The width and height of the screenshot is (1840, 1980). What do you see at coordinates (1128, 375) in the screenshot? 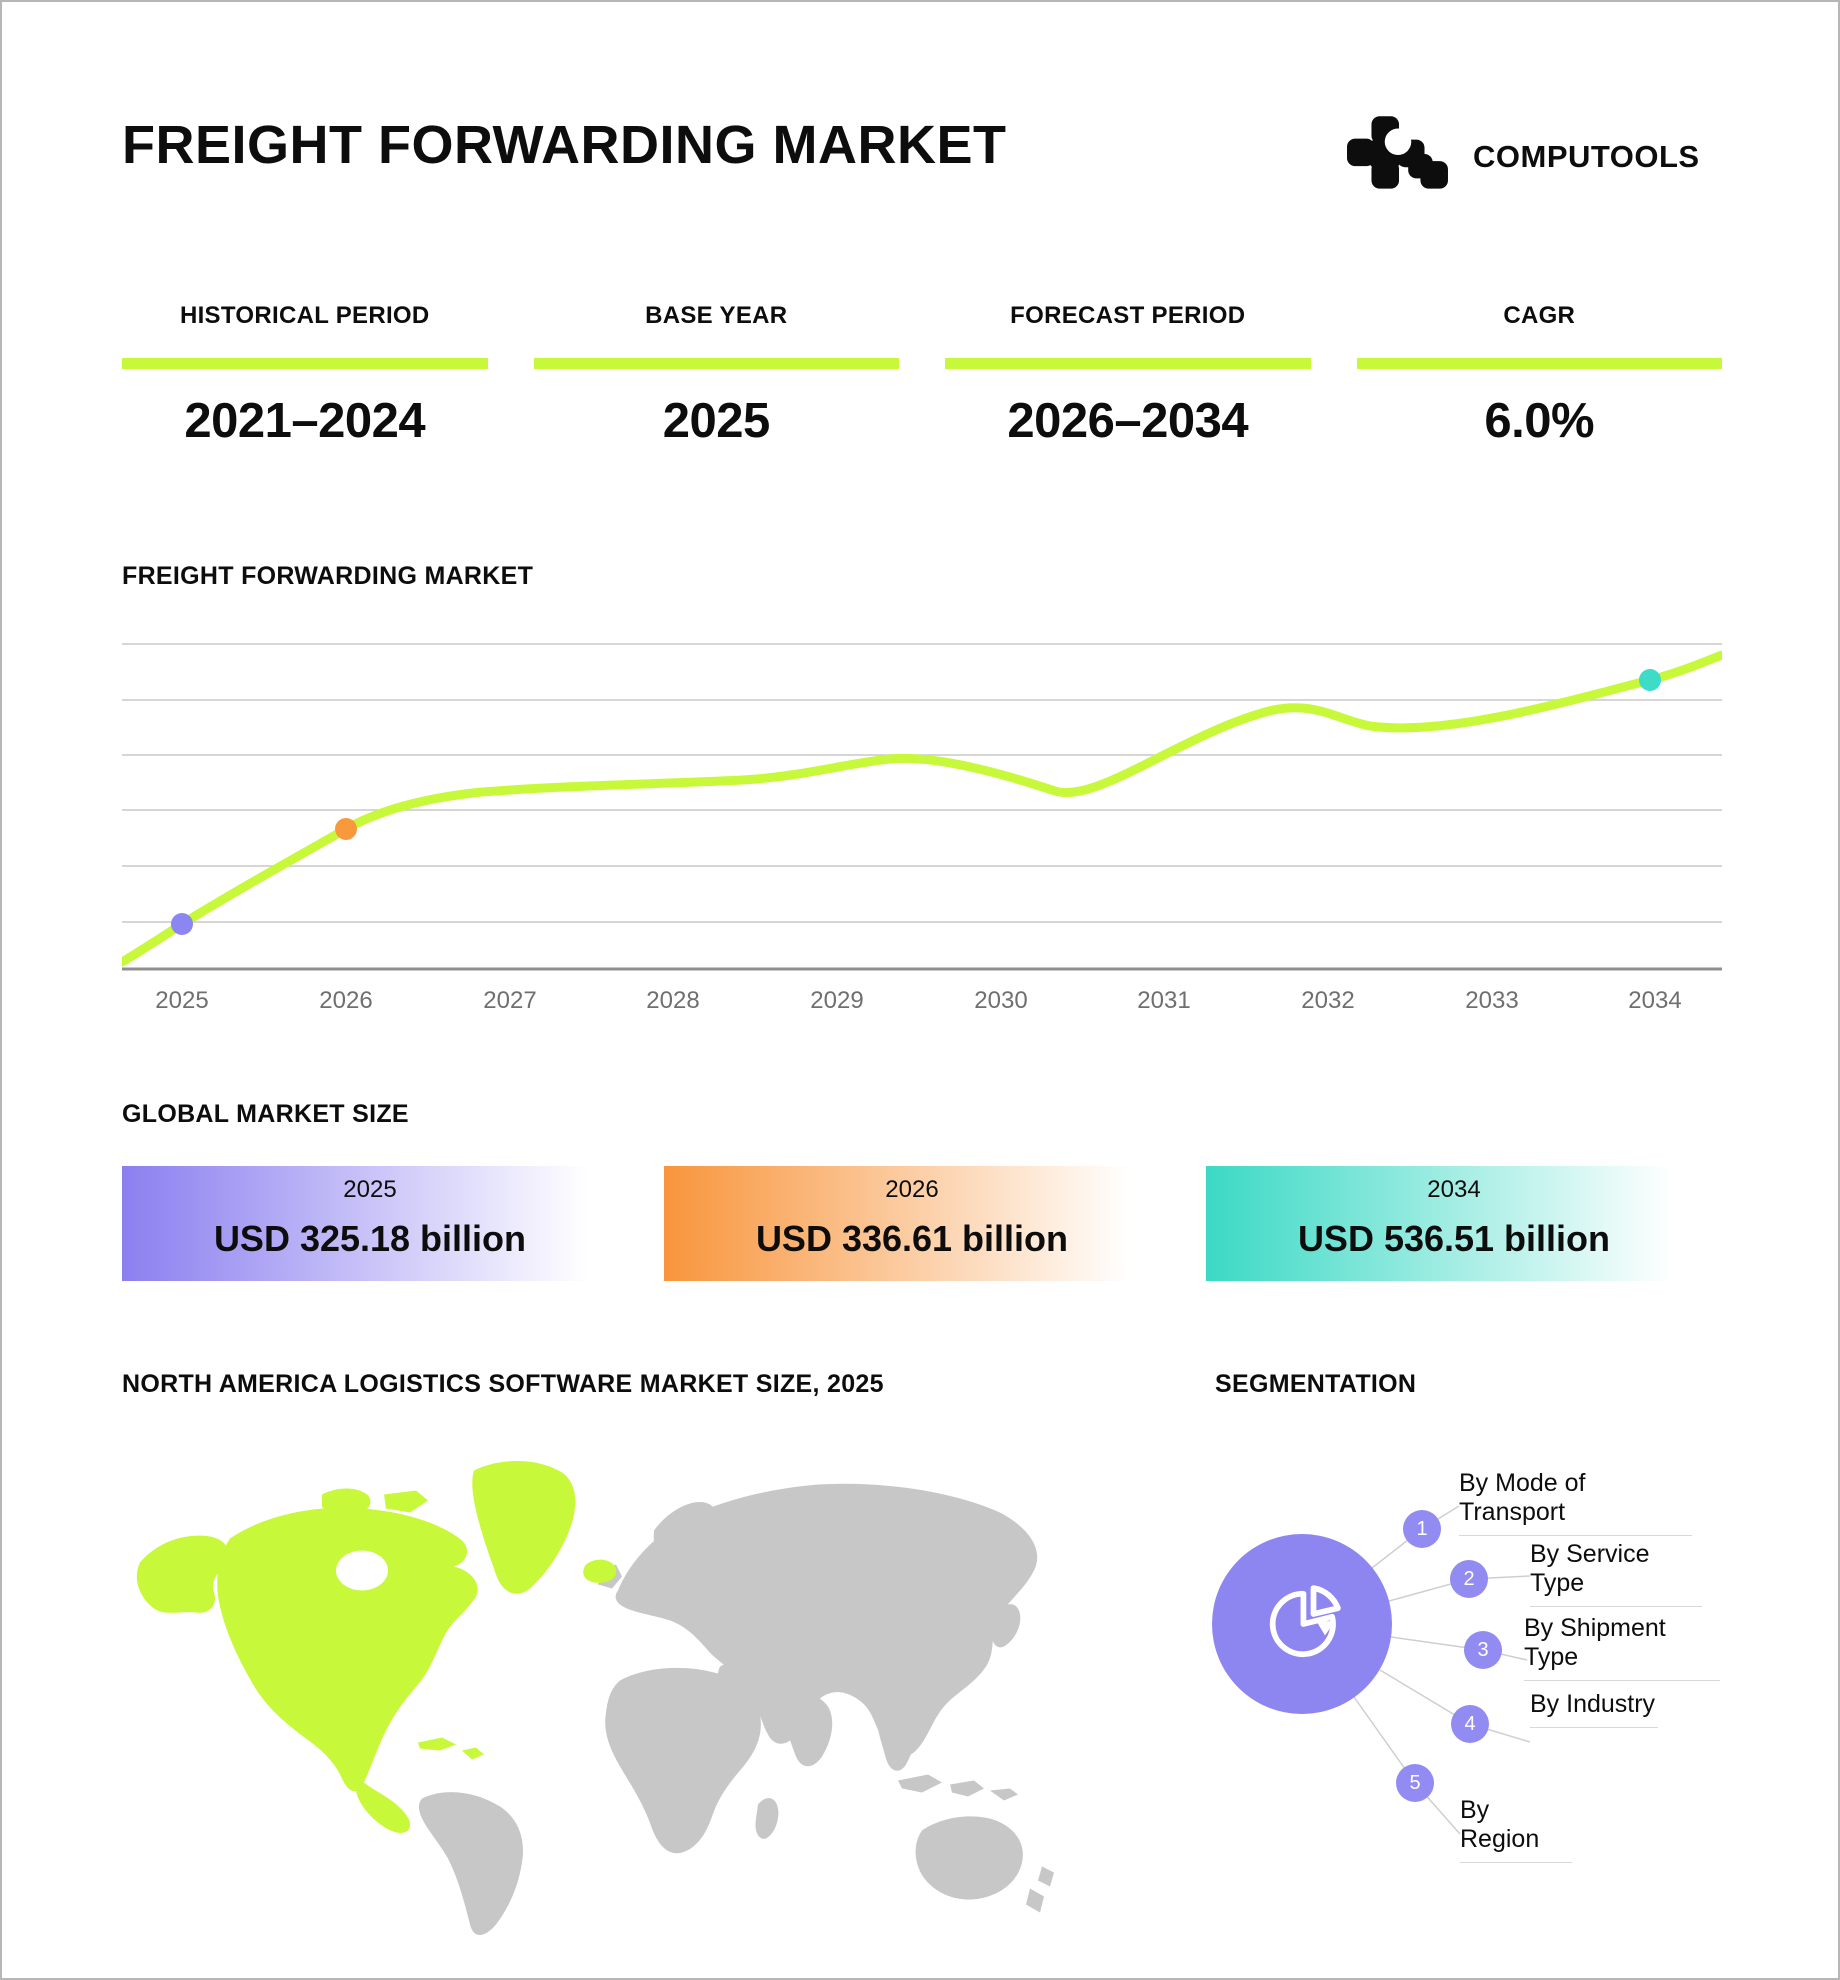
I see `stat-forecast-period: FORECAST PERIOD 2026–2034` at bounding box center [1128, 375].